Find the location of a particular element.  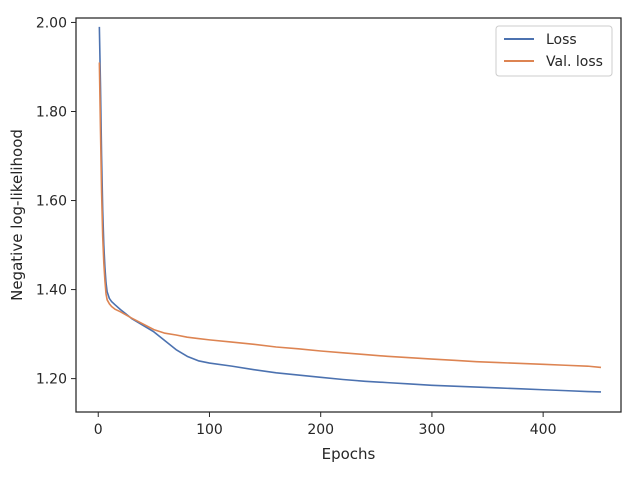

x-tick-label: 100 is located at coordinates (209, 430).